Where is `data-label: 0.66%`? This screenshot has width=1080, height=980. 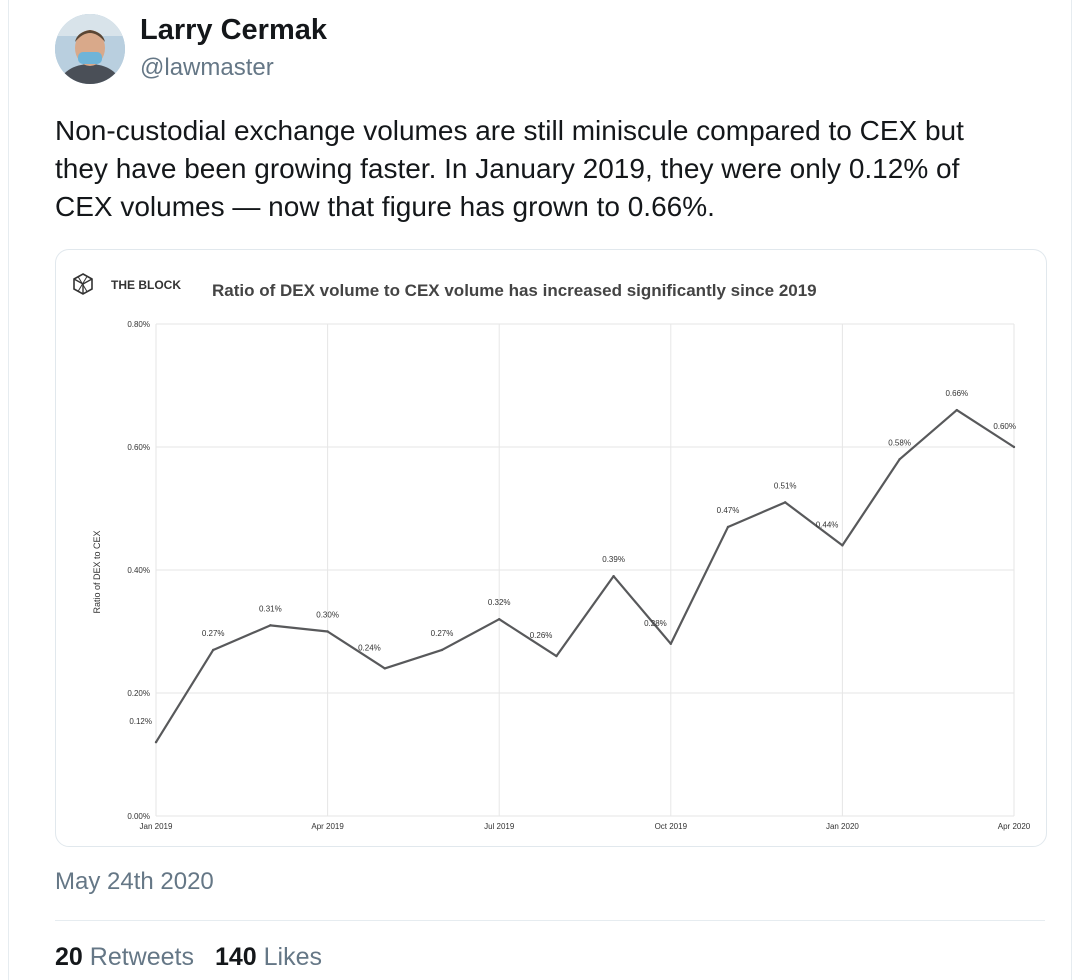
data-label: 0.66% is located at coordinates (956, 393).